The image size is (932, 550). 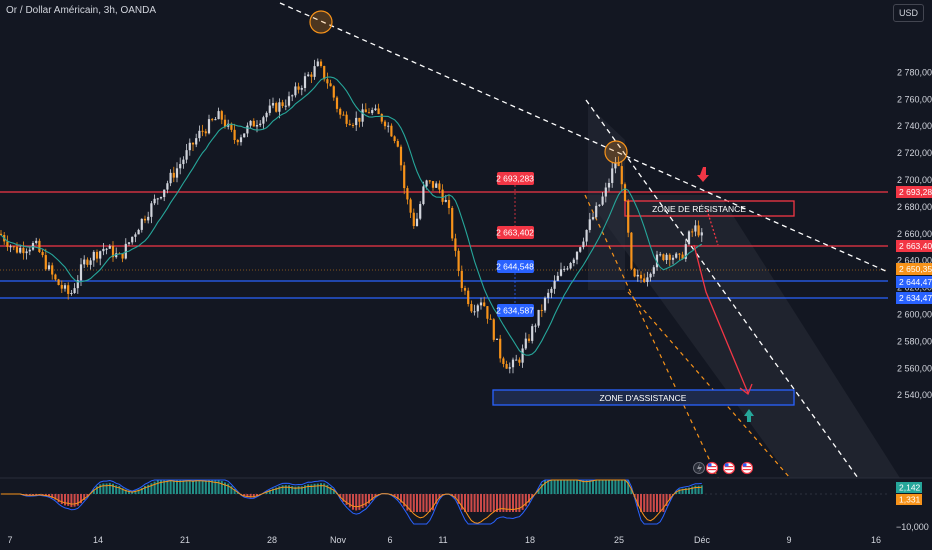 I want to click on level-badge-4: 2 634,587, so click(x=515, y=310).